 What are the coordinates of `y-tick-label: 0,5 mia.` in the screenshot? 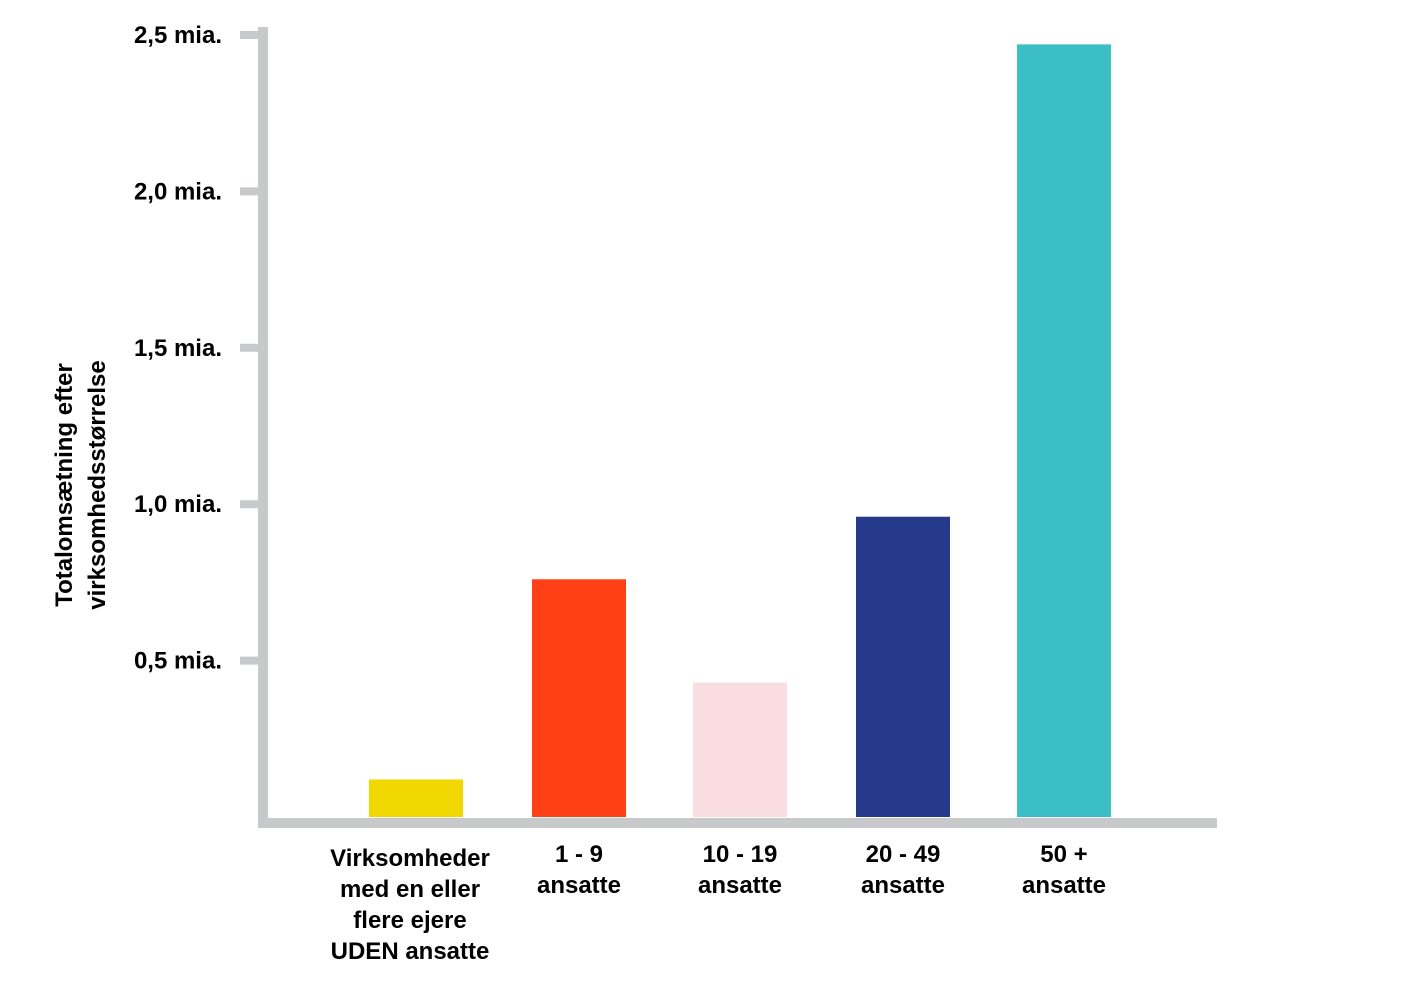 It's located at (178, 661).